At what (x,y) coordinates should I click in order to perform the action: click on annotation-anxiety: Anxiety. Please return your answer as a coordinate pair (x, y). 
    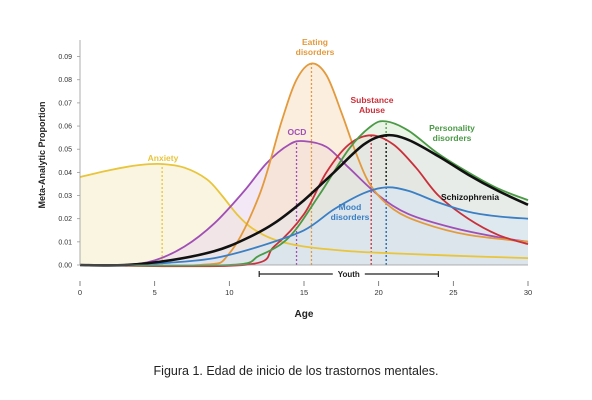
    Looking at the image, I should click on (163, 158).